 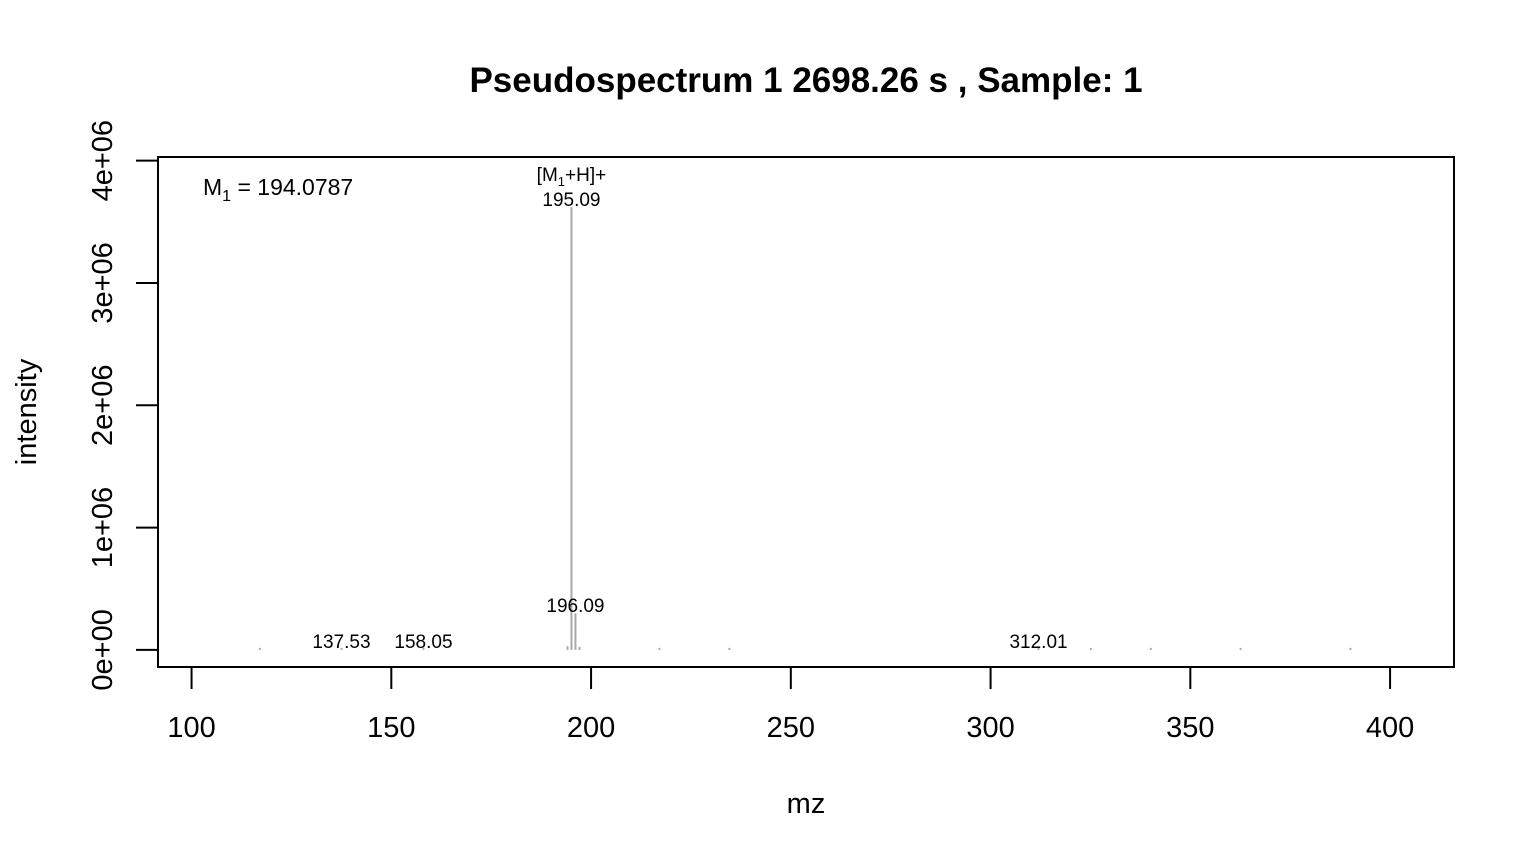 I want to click on mass-subscript: 1, so click(x=226, y=196).